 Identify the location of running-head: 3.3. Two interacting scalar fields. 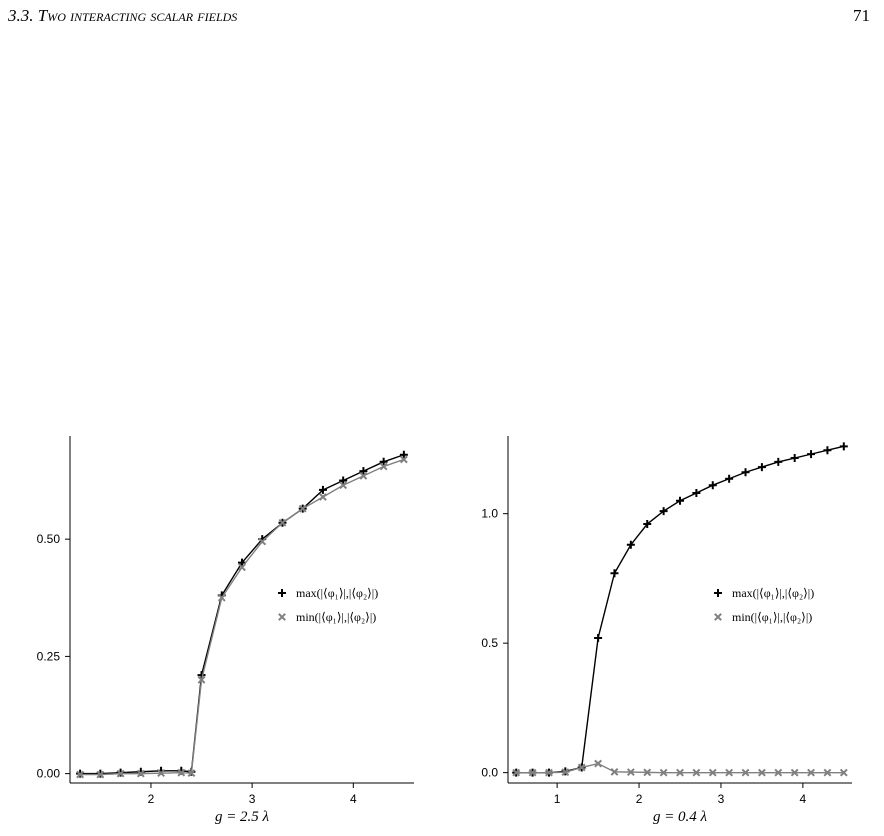
(122, 16).